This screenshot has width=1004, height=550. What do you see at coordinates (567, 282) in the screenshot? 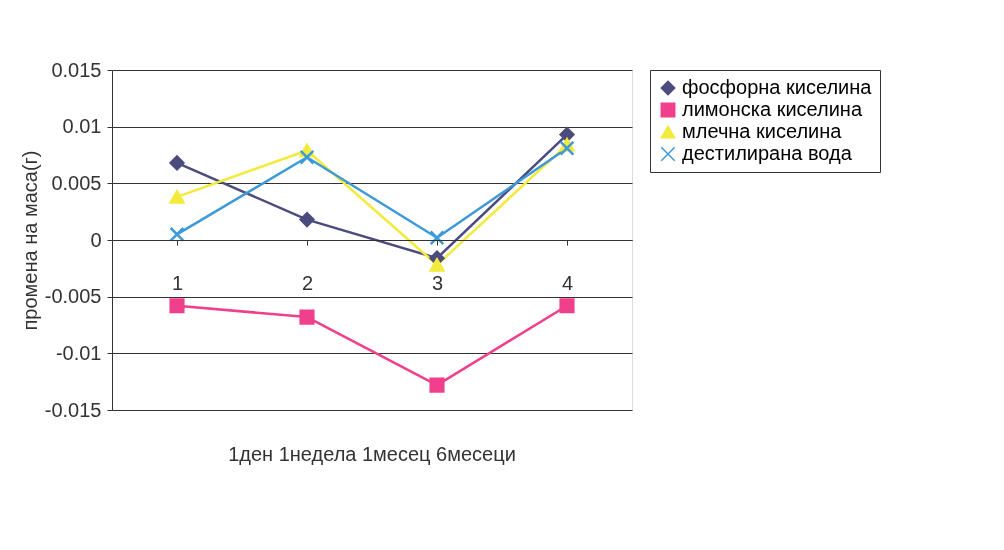
I see `x-tick-label: 4` at bounding box center [567, 282].